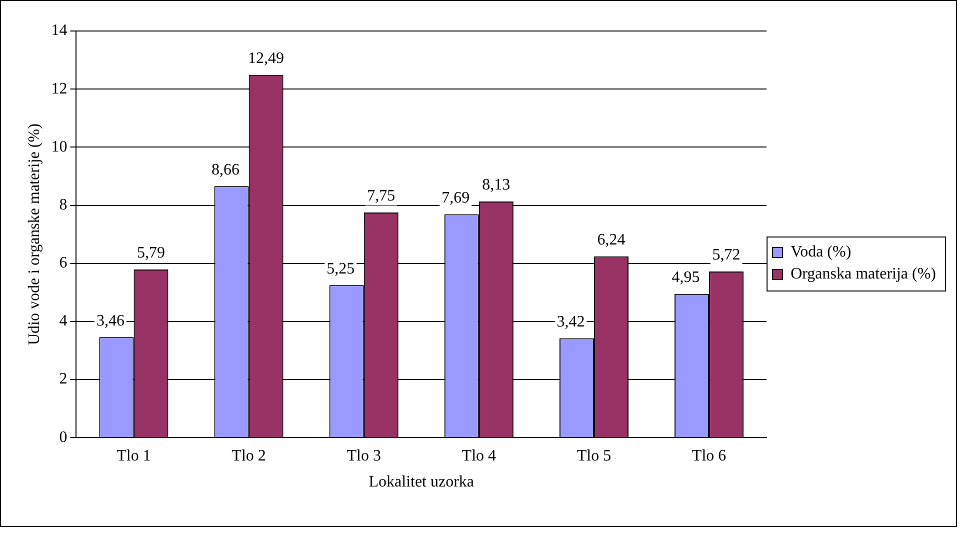 The height and width of the screenshot is (533, 963). Describe the element at coordinates (363, 455) in the screenshot. I see `x-tick-label: Tlo 3` at that location.